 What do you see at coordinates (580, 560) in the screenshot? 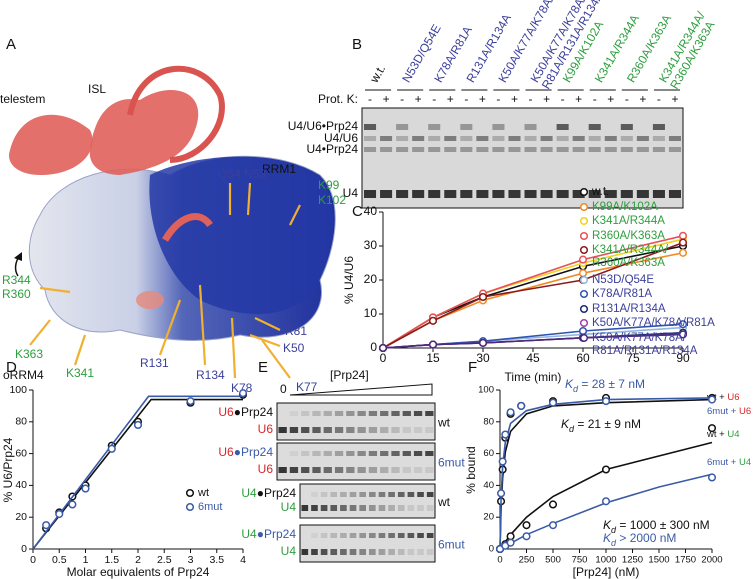
I see `x-tick-label: 750` at bounding box center [580, 560].